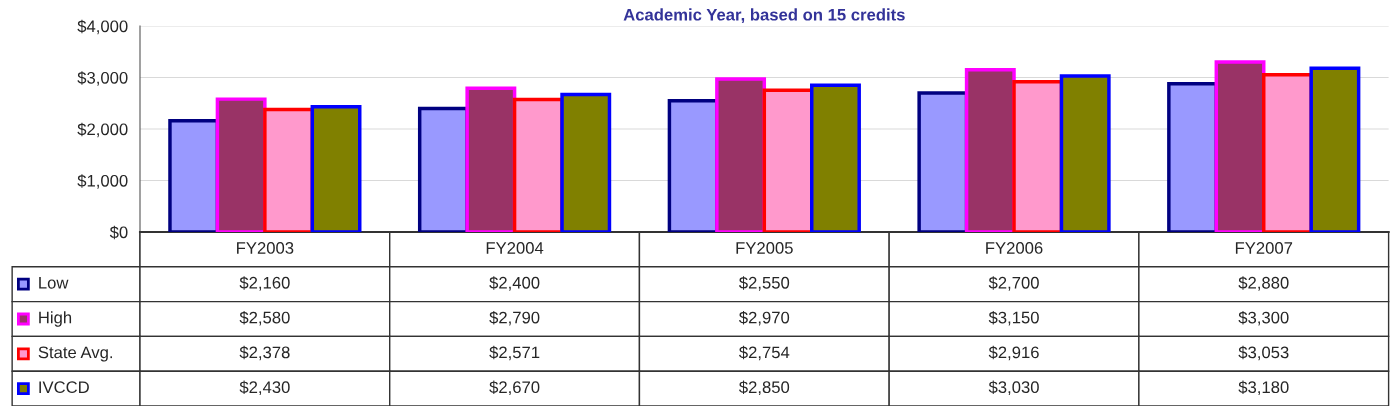 This screenshot has height=406, width=1390. Describe the element at coordinates (514, 353) in the screenshot. I see `data-label: $2,571` at that location.